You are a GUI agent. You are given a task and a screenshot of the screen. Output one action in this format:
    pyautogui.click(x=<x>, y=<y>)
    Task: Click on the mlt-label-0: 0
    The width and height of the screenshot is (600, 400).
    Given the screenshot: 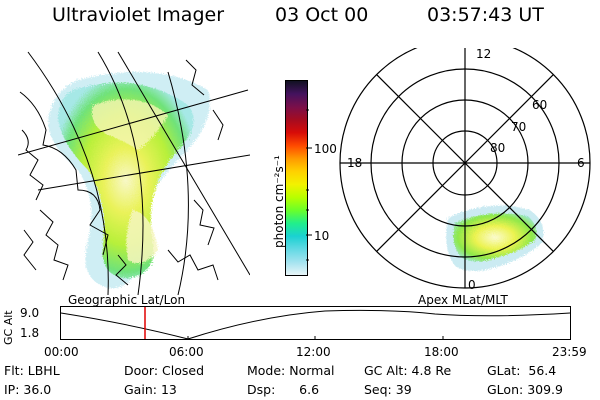 What is the action you would take?
    pyautogui.click(x=472, y=285)
    